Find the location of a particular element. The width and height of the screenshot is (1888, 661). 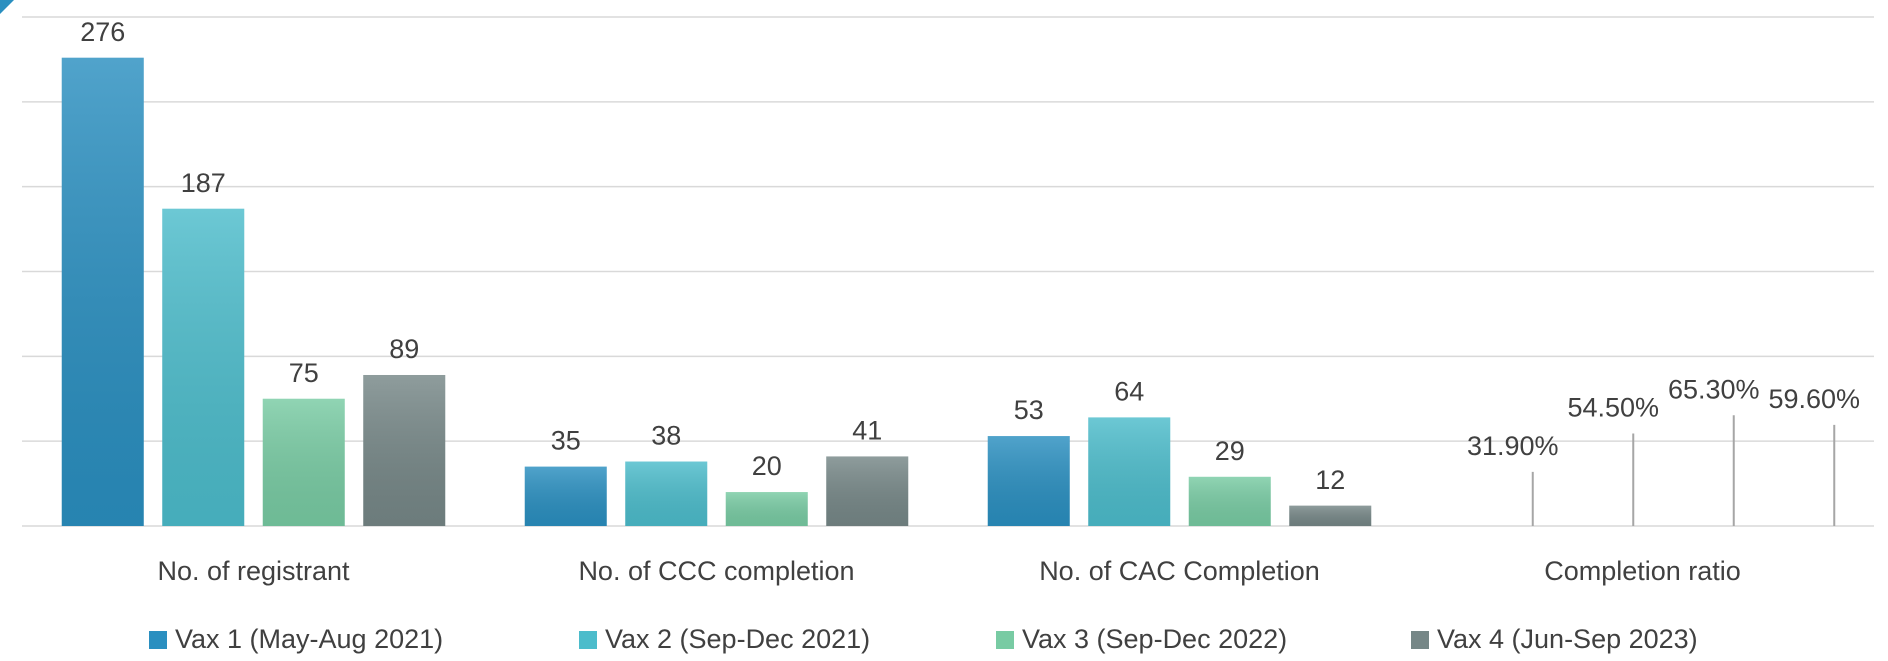

data-label: 59.60% is located at coordinates (1814, 399).